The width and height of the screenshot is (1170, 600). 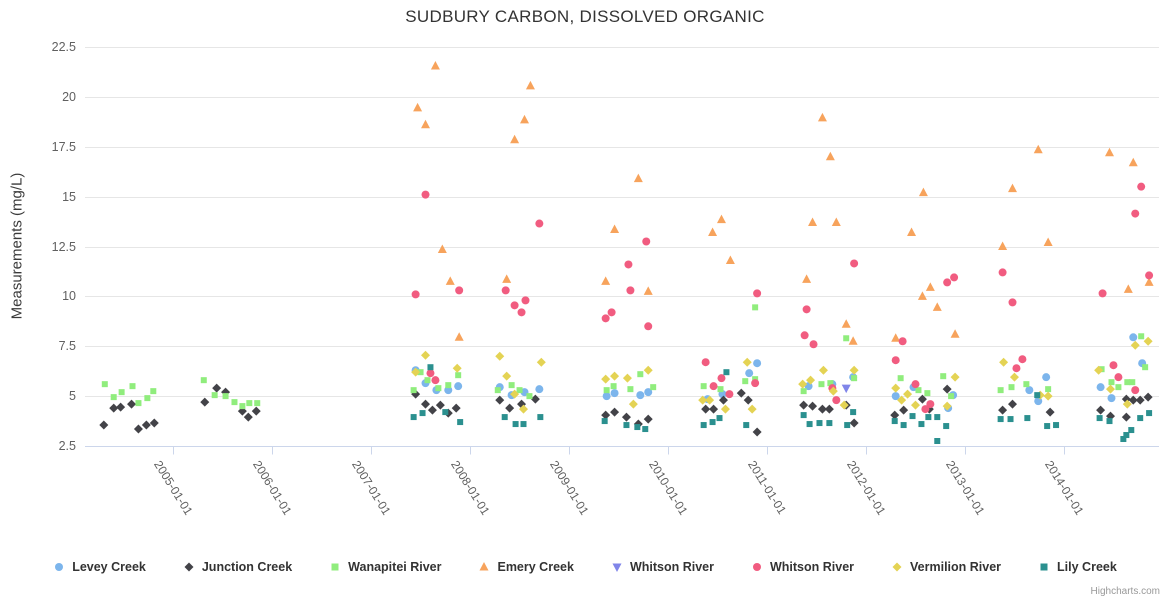 What do you see at coordinates (1125, 591) in the screenshot?
I see `credits-link: Highcharts.com` at bounding box center [1125, 591].